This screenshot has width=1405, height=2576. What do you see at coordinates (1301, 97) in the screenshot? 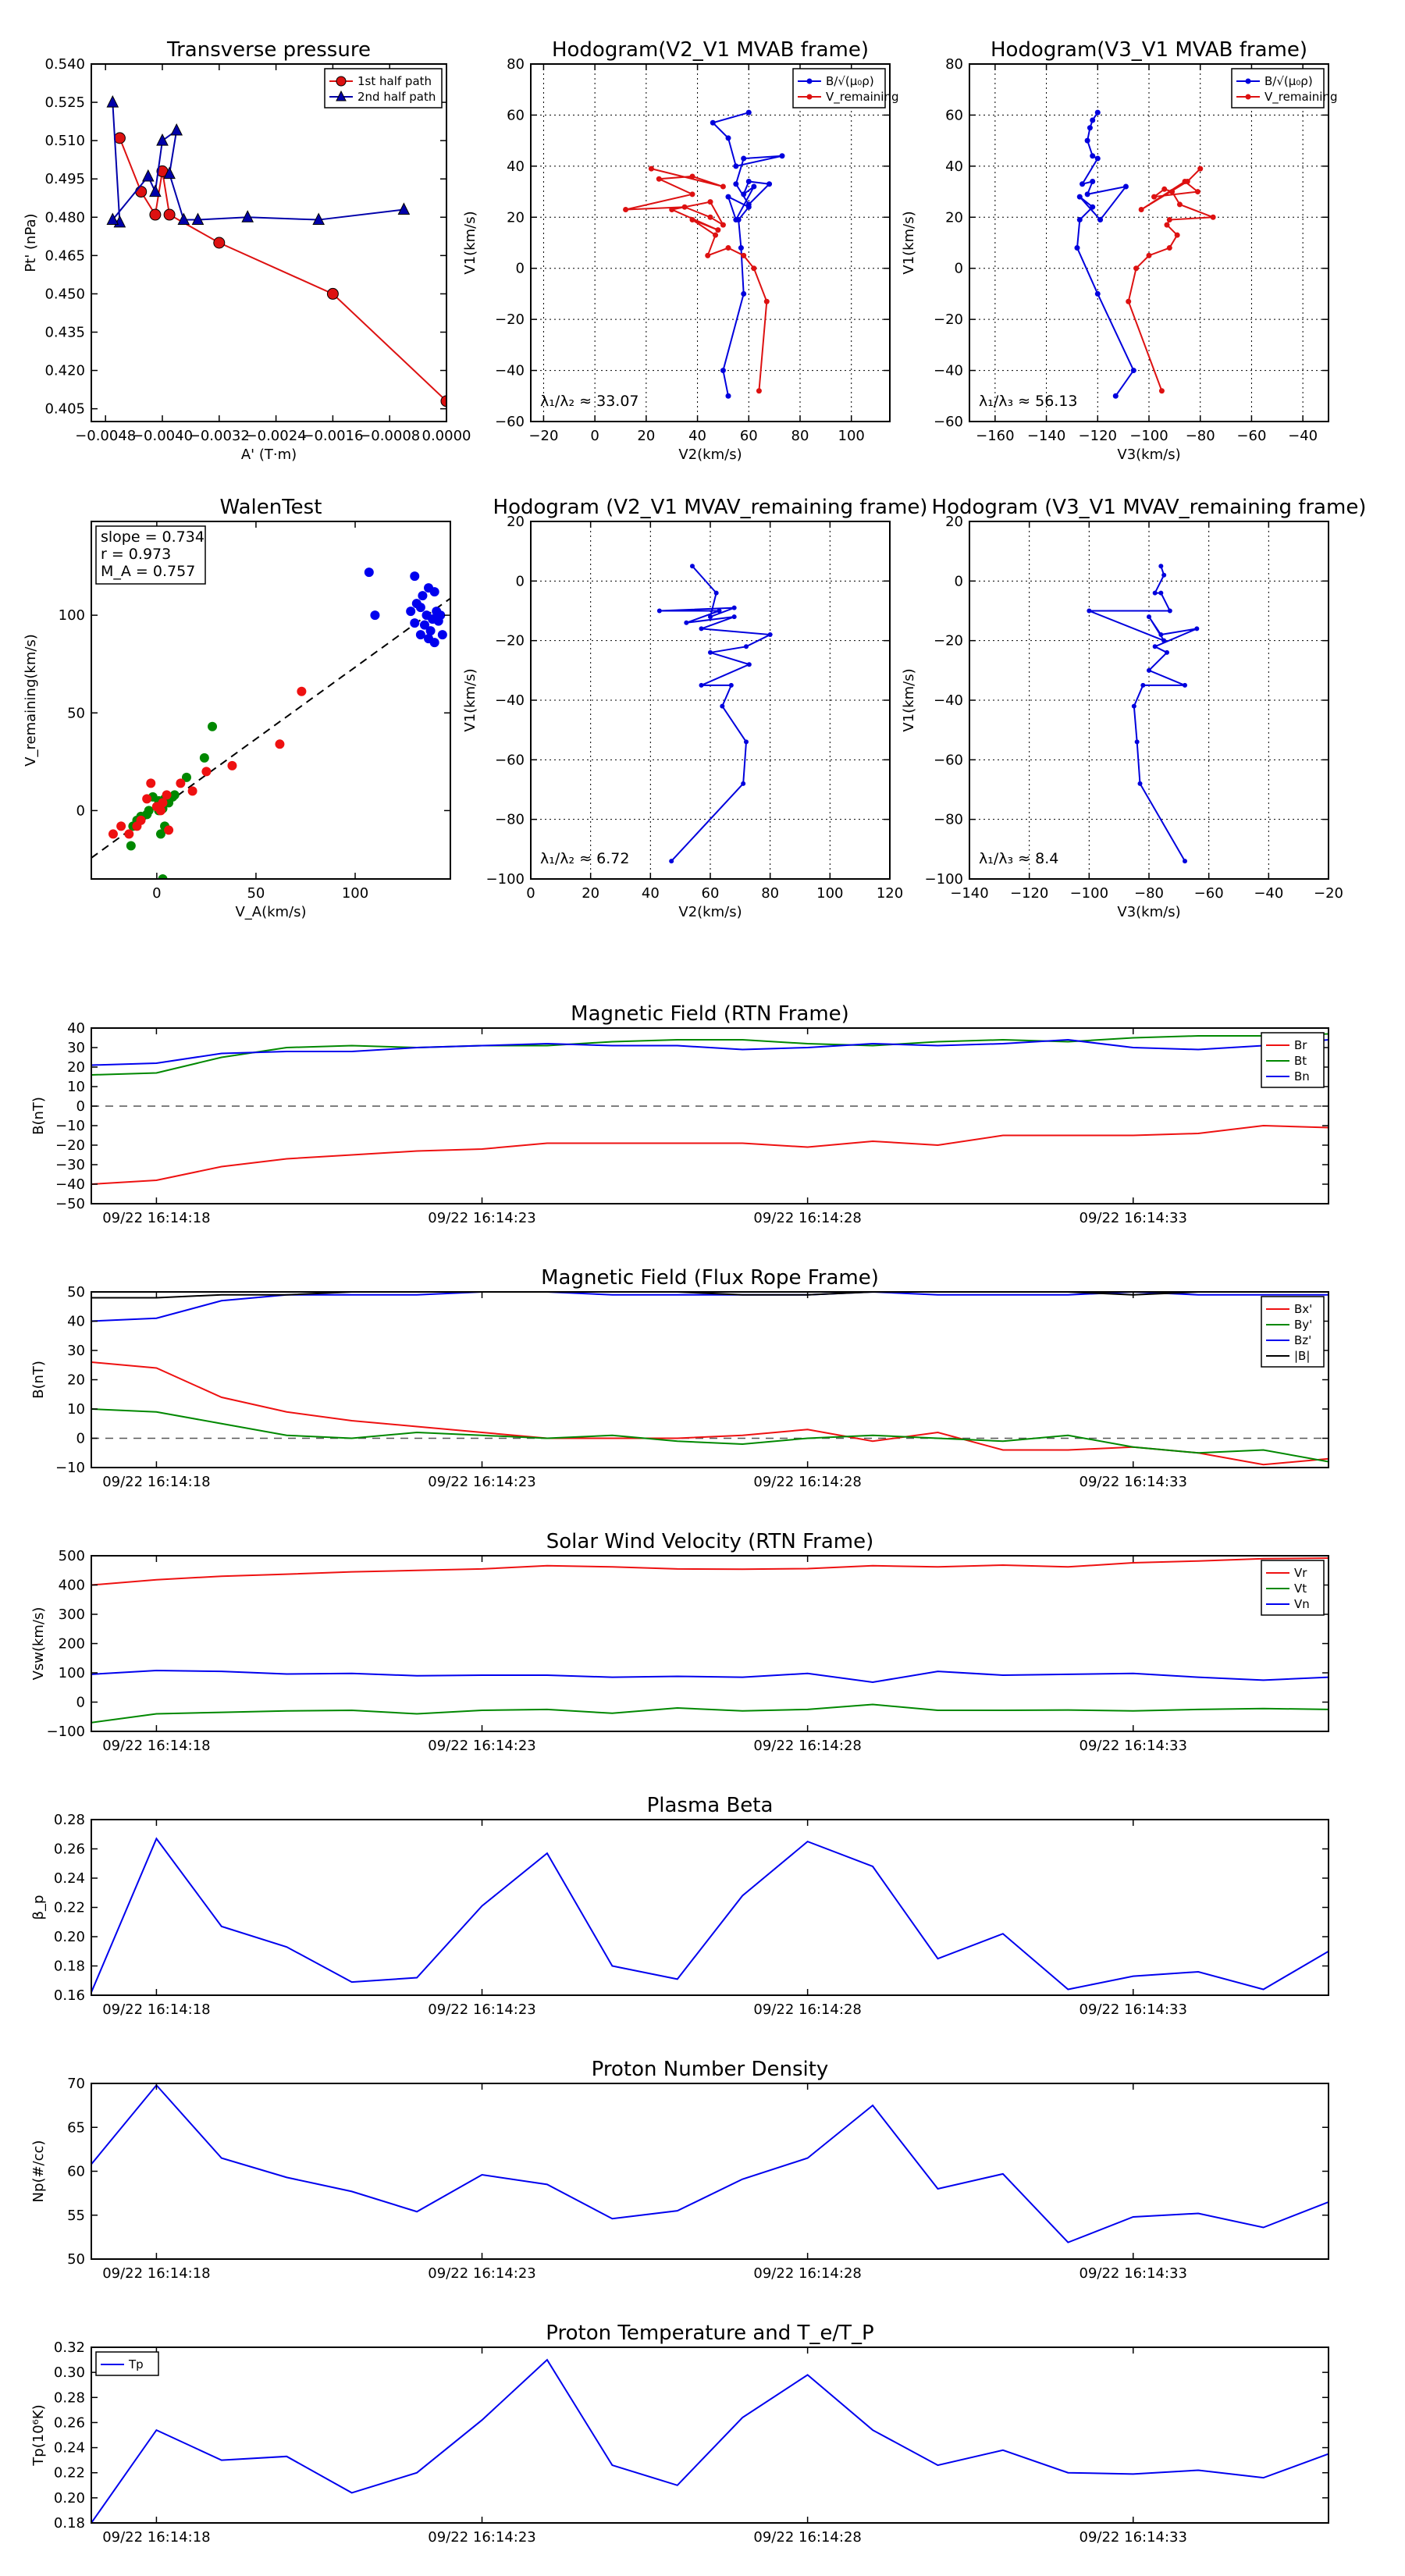
I see `legend-label: V_remaining` at bounding box center [1301, 97].